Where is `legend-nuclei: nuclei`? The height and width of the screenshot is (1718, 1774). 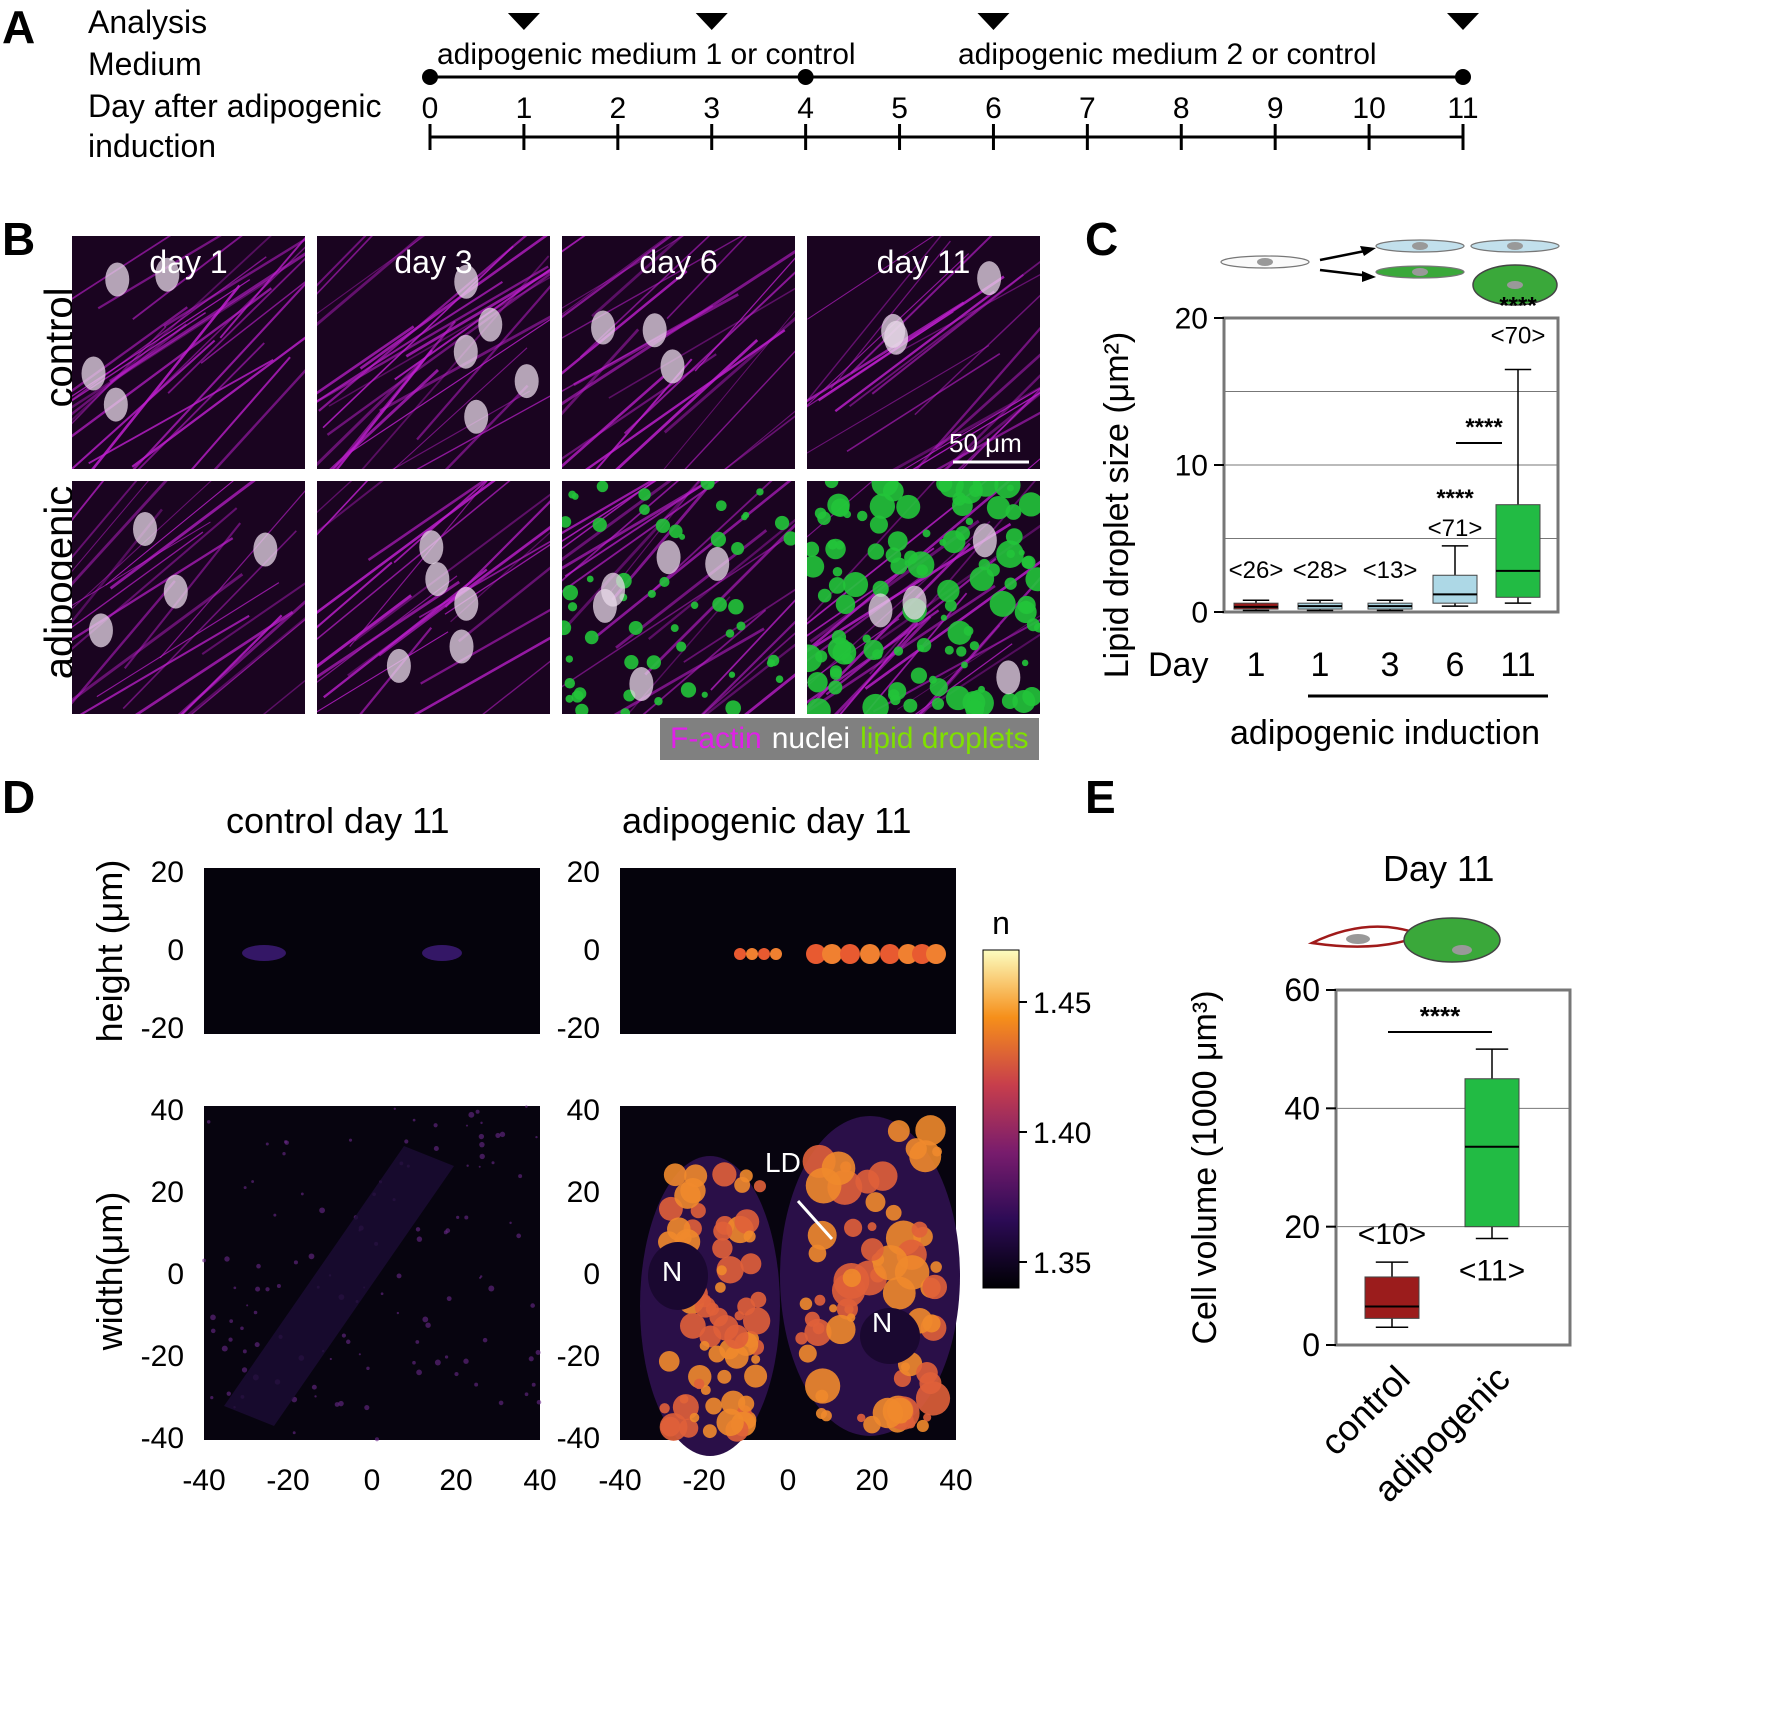 legend-nuclei: nuclei is located at coordinates (811, 738).